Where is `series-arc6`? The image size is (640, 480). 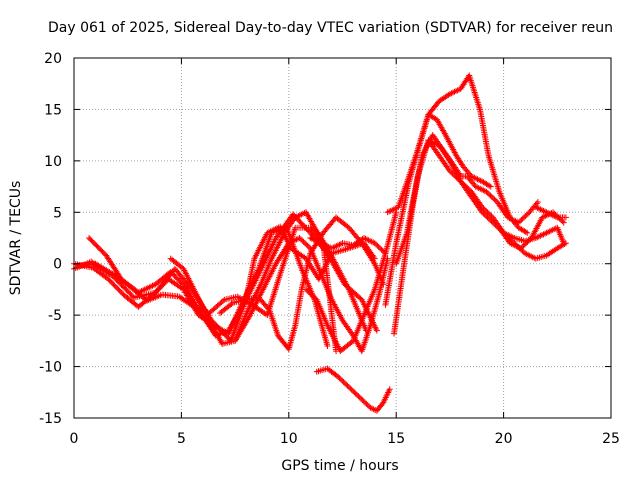
series-arc6 is located at coordinates (302, 283).